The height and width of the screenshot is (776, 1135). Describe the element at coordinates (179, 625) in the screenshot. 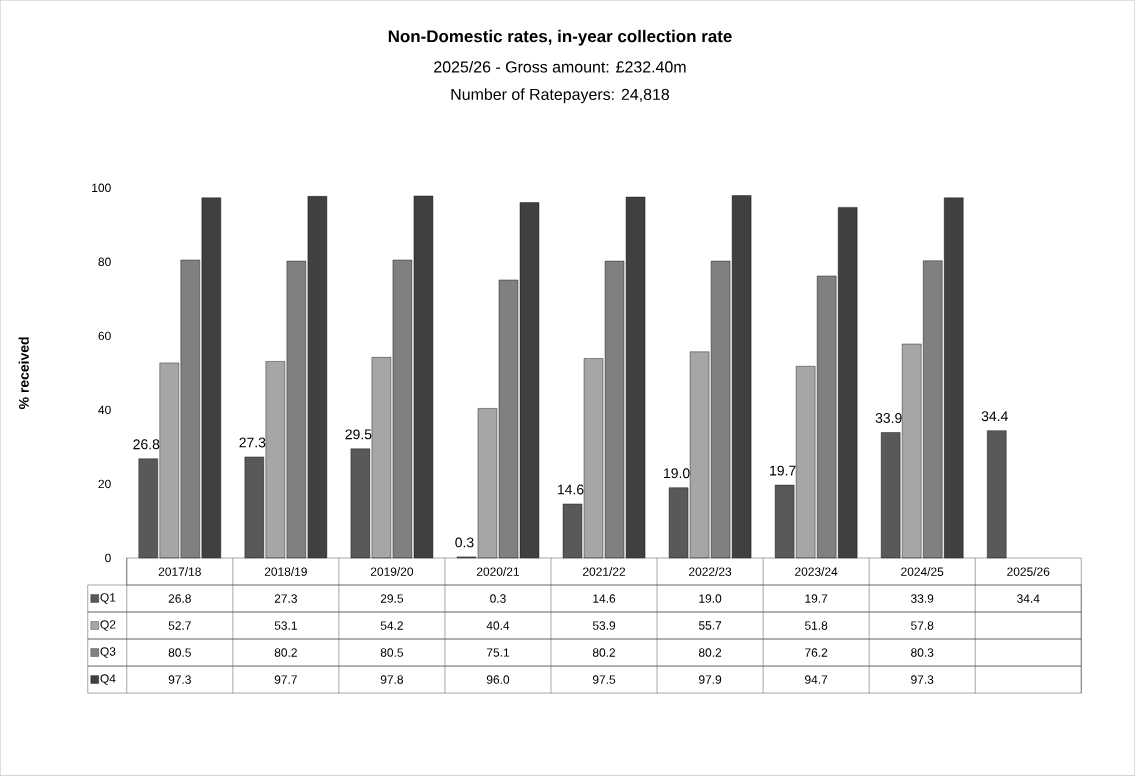

I see `data-label: 52.7` at that location.